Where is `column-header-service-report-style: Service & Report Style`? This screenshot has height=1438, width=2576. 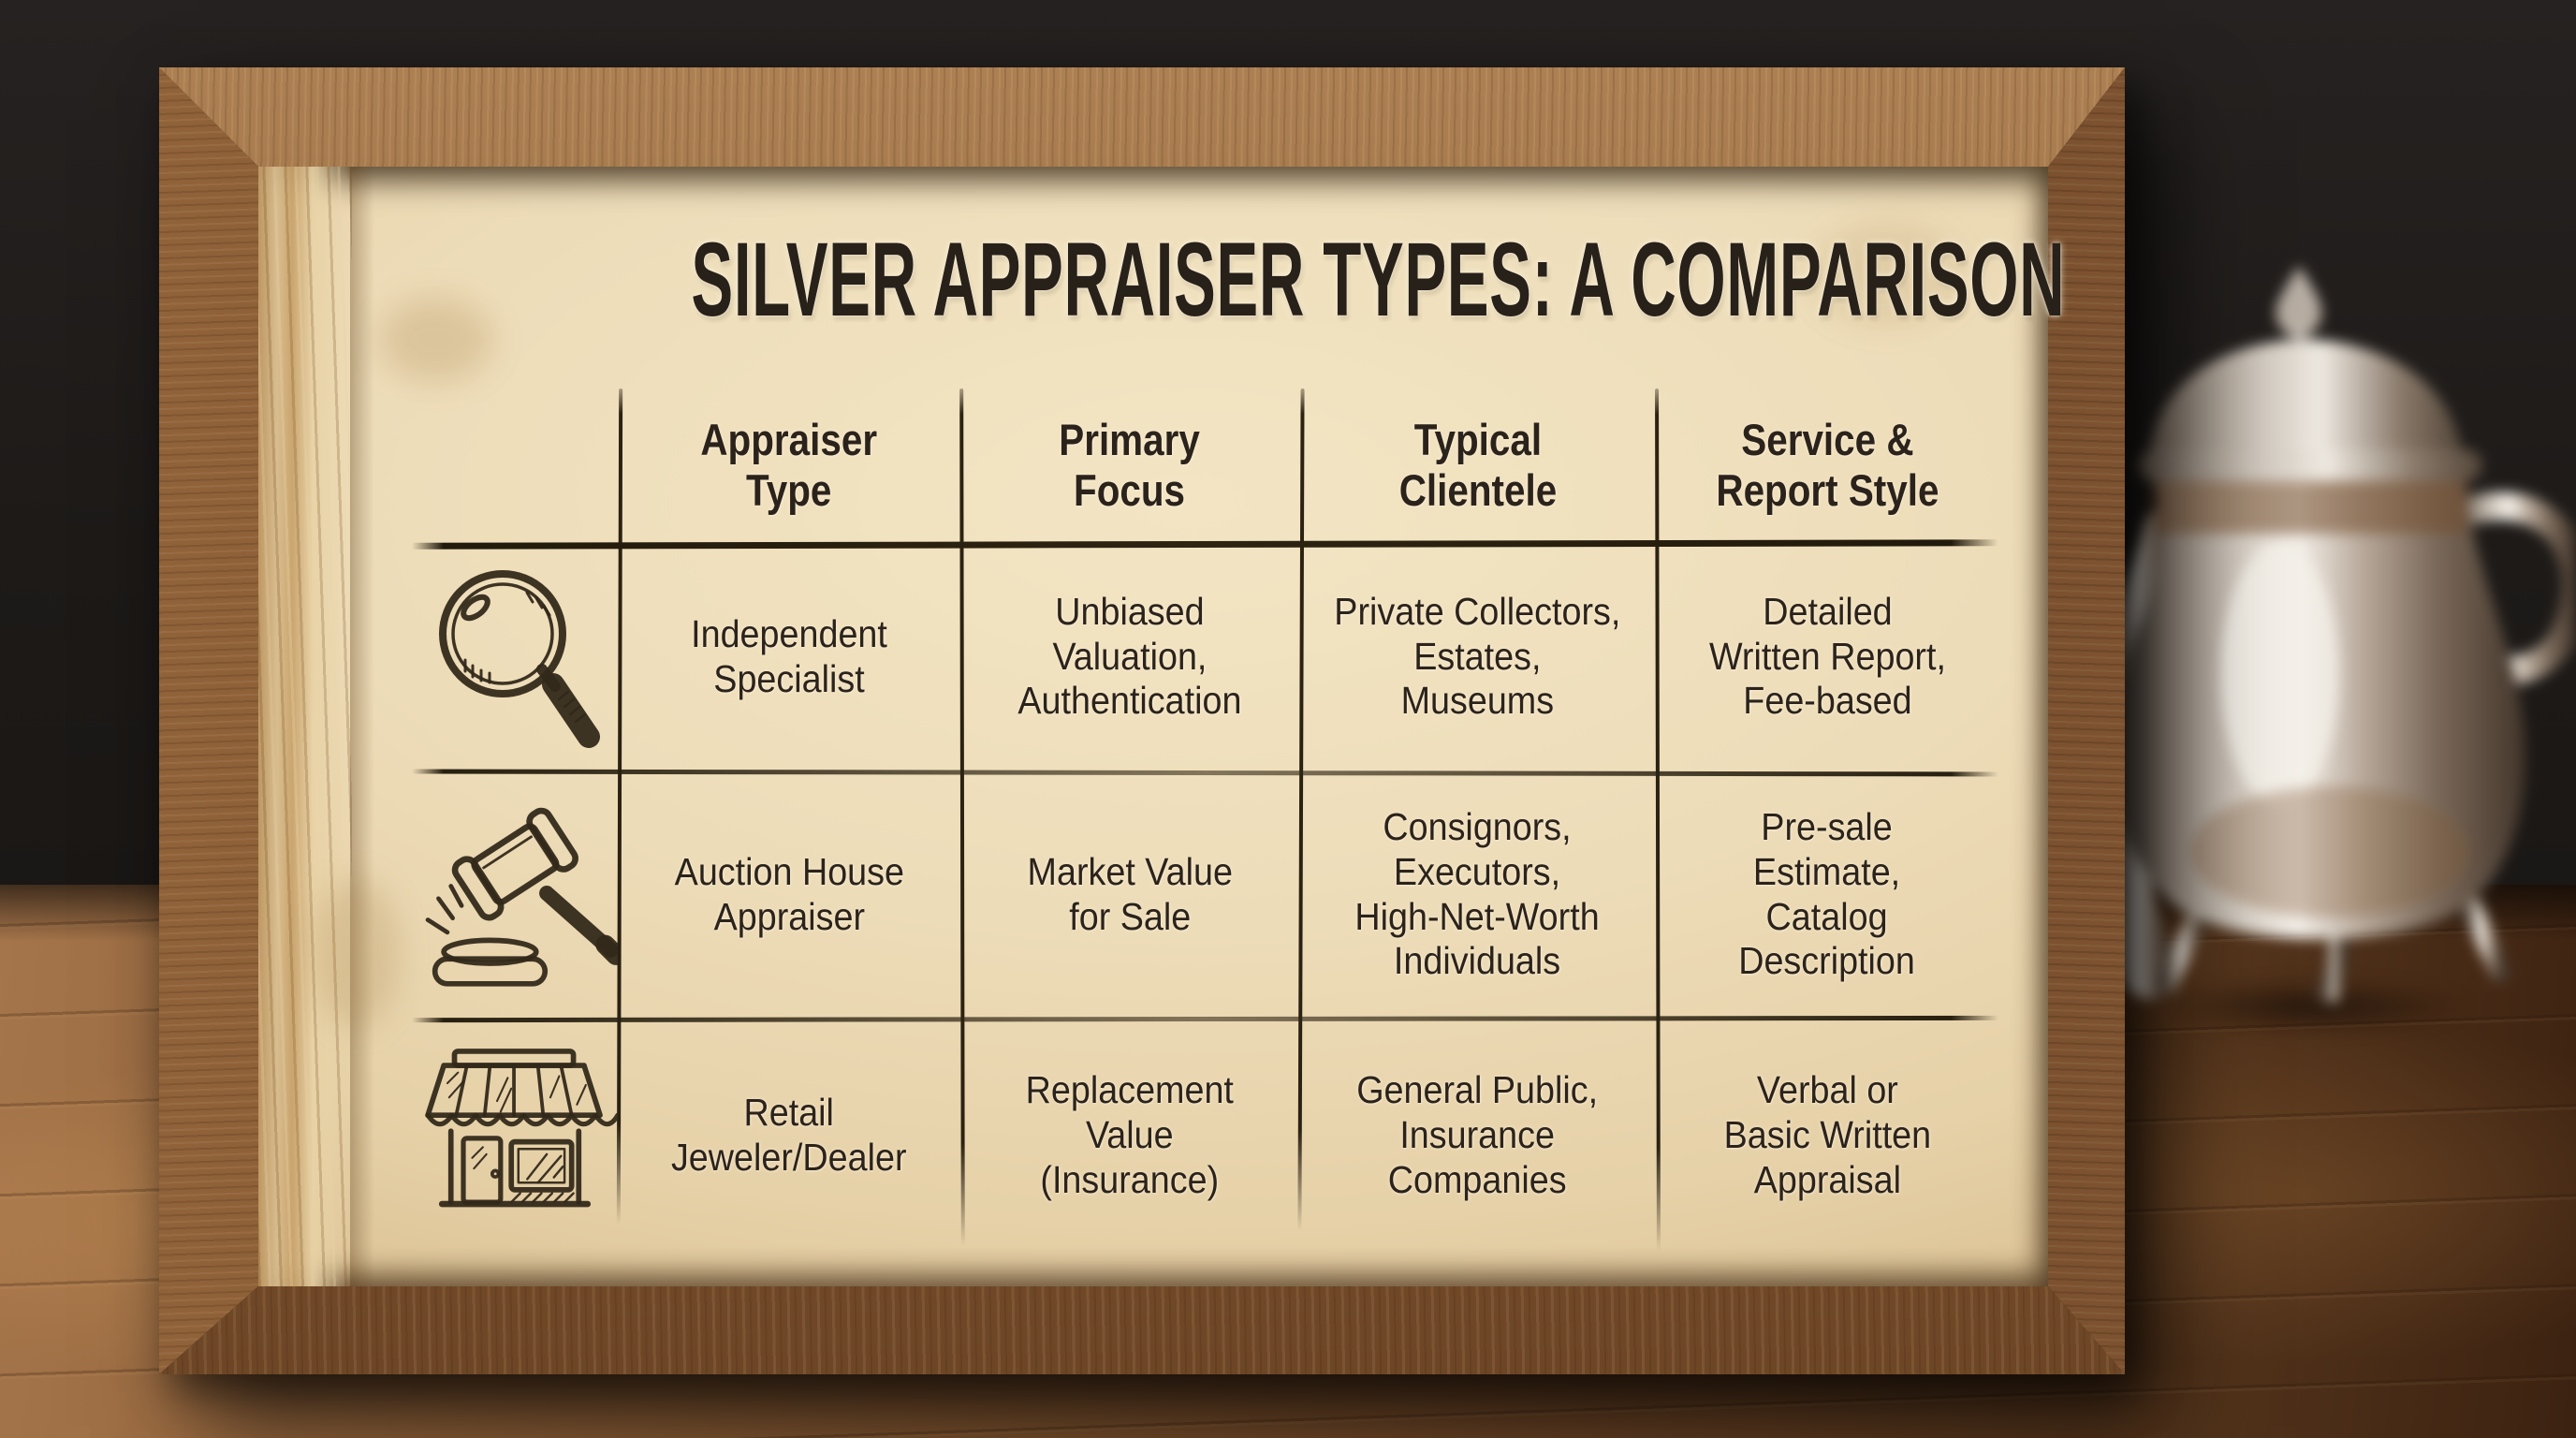 column-header-service-report-style: Service & Report Style is located at coordinates (1827, 465).